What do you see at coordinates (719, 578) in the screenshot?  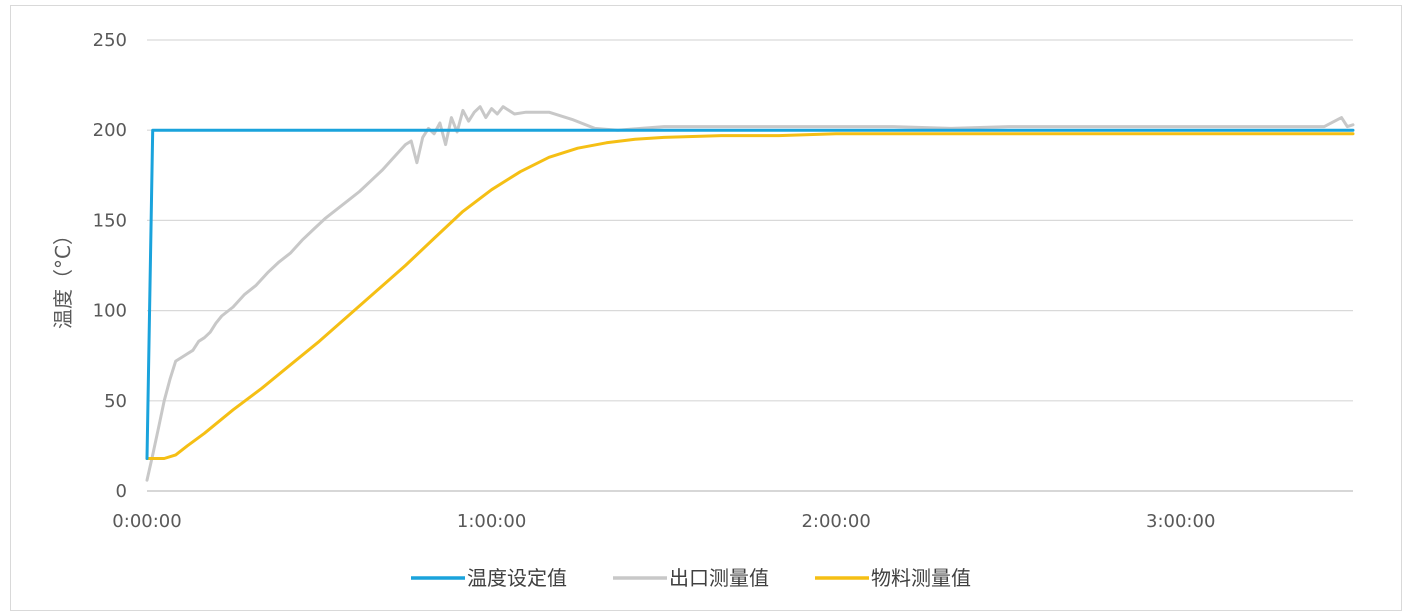 I see `legend-label: 出口测量值` at bounding box center [719, 578].